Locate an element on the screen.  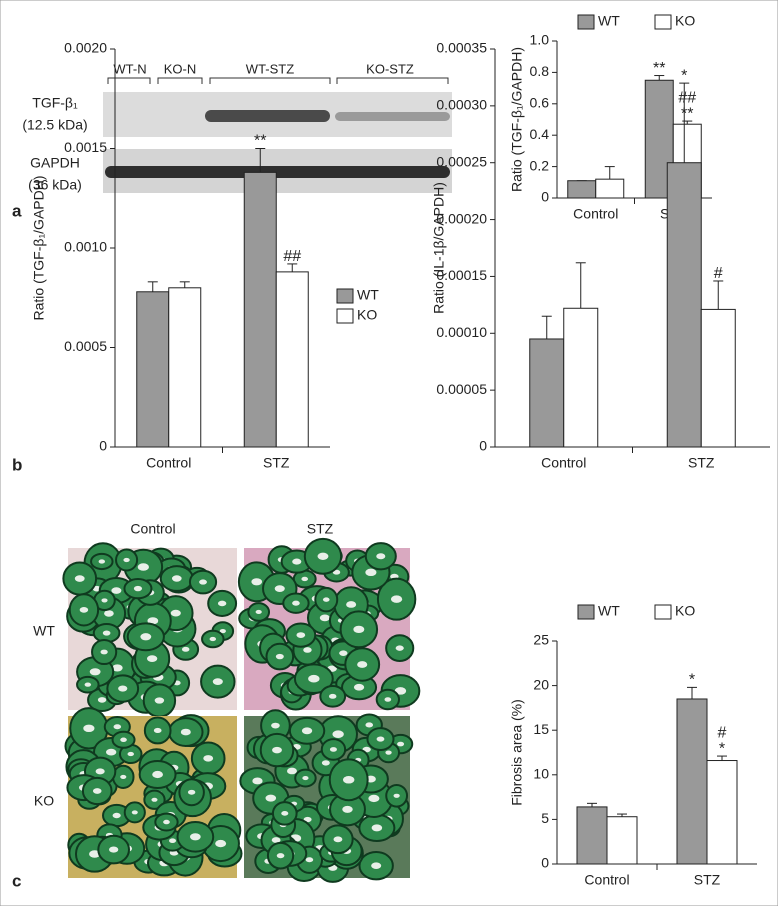
x-tick-label: Control is located at coordinates (595, 214).